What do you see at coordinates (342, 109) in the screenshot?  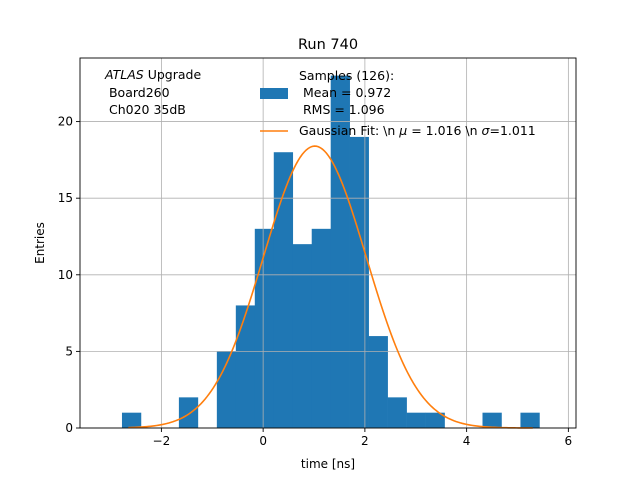 I see `legend-histogram-rms: RMS = 1.096` at bounding box center [342, 109].